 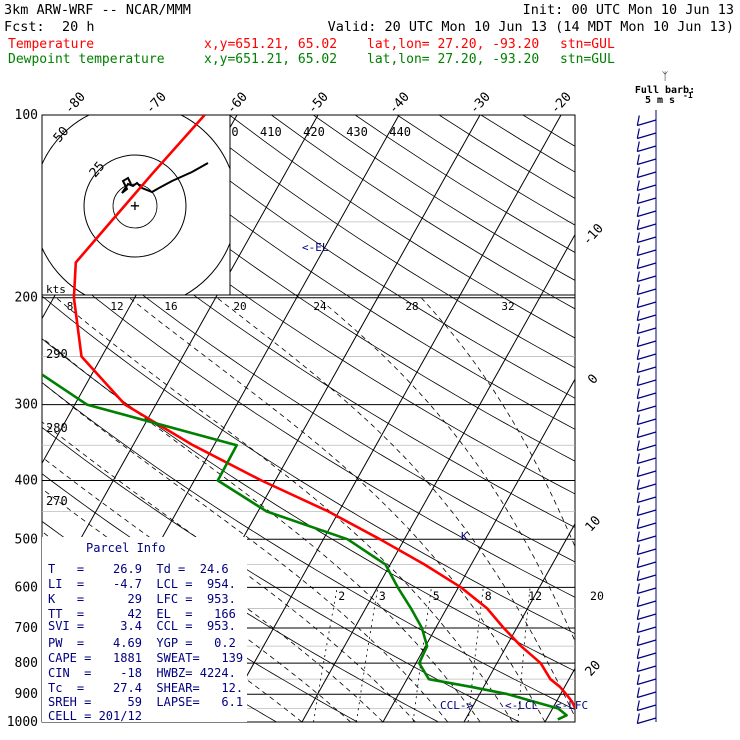 I want to click on mixing-ratio-label: 12, so click(x=535, y=596).